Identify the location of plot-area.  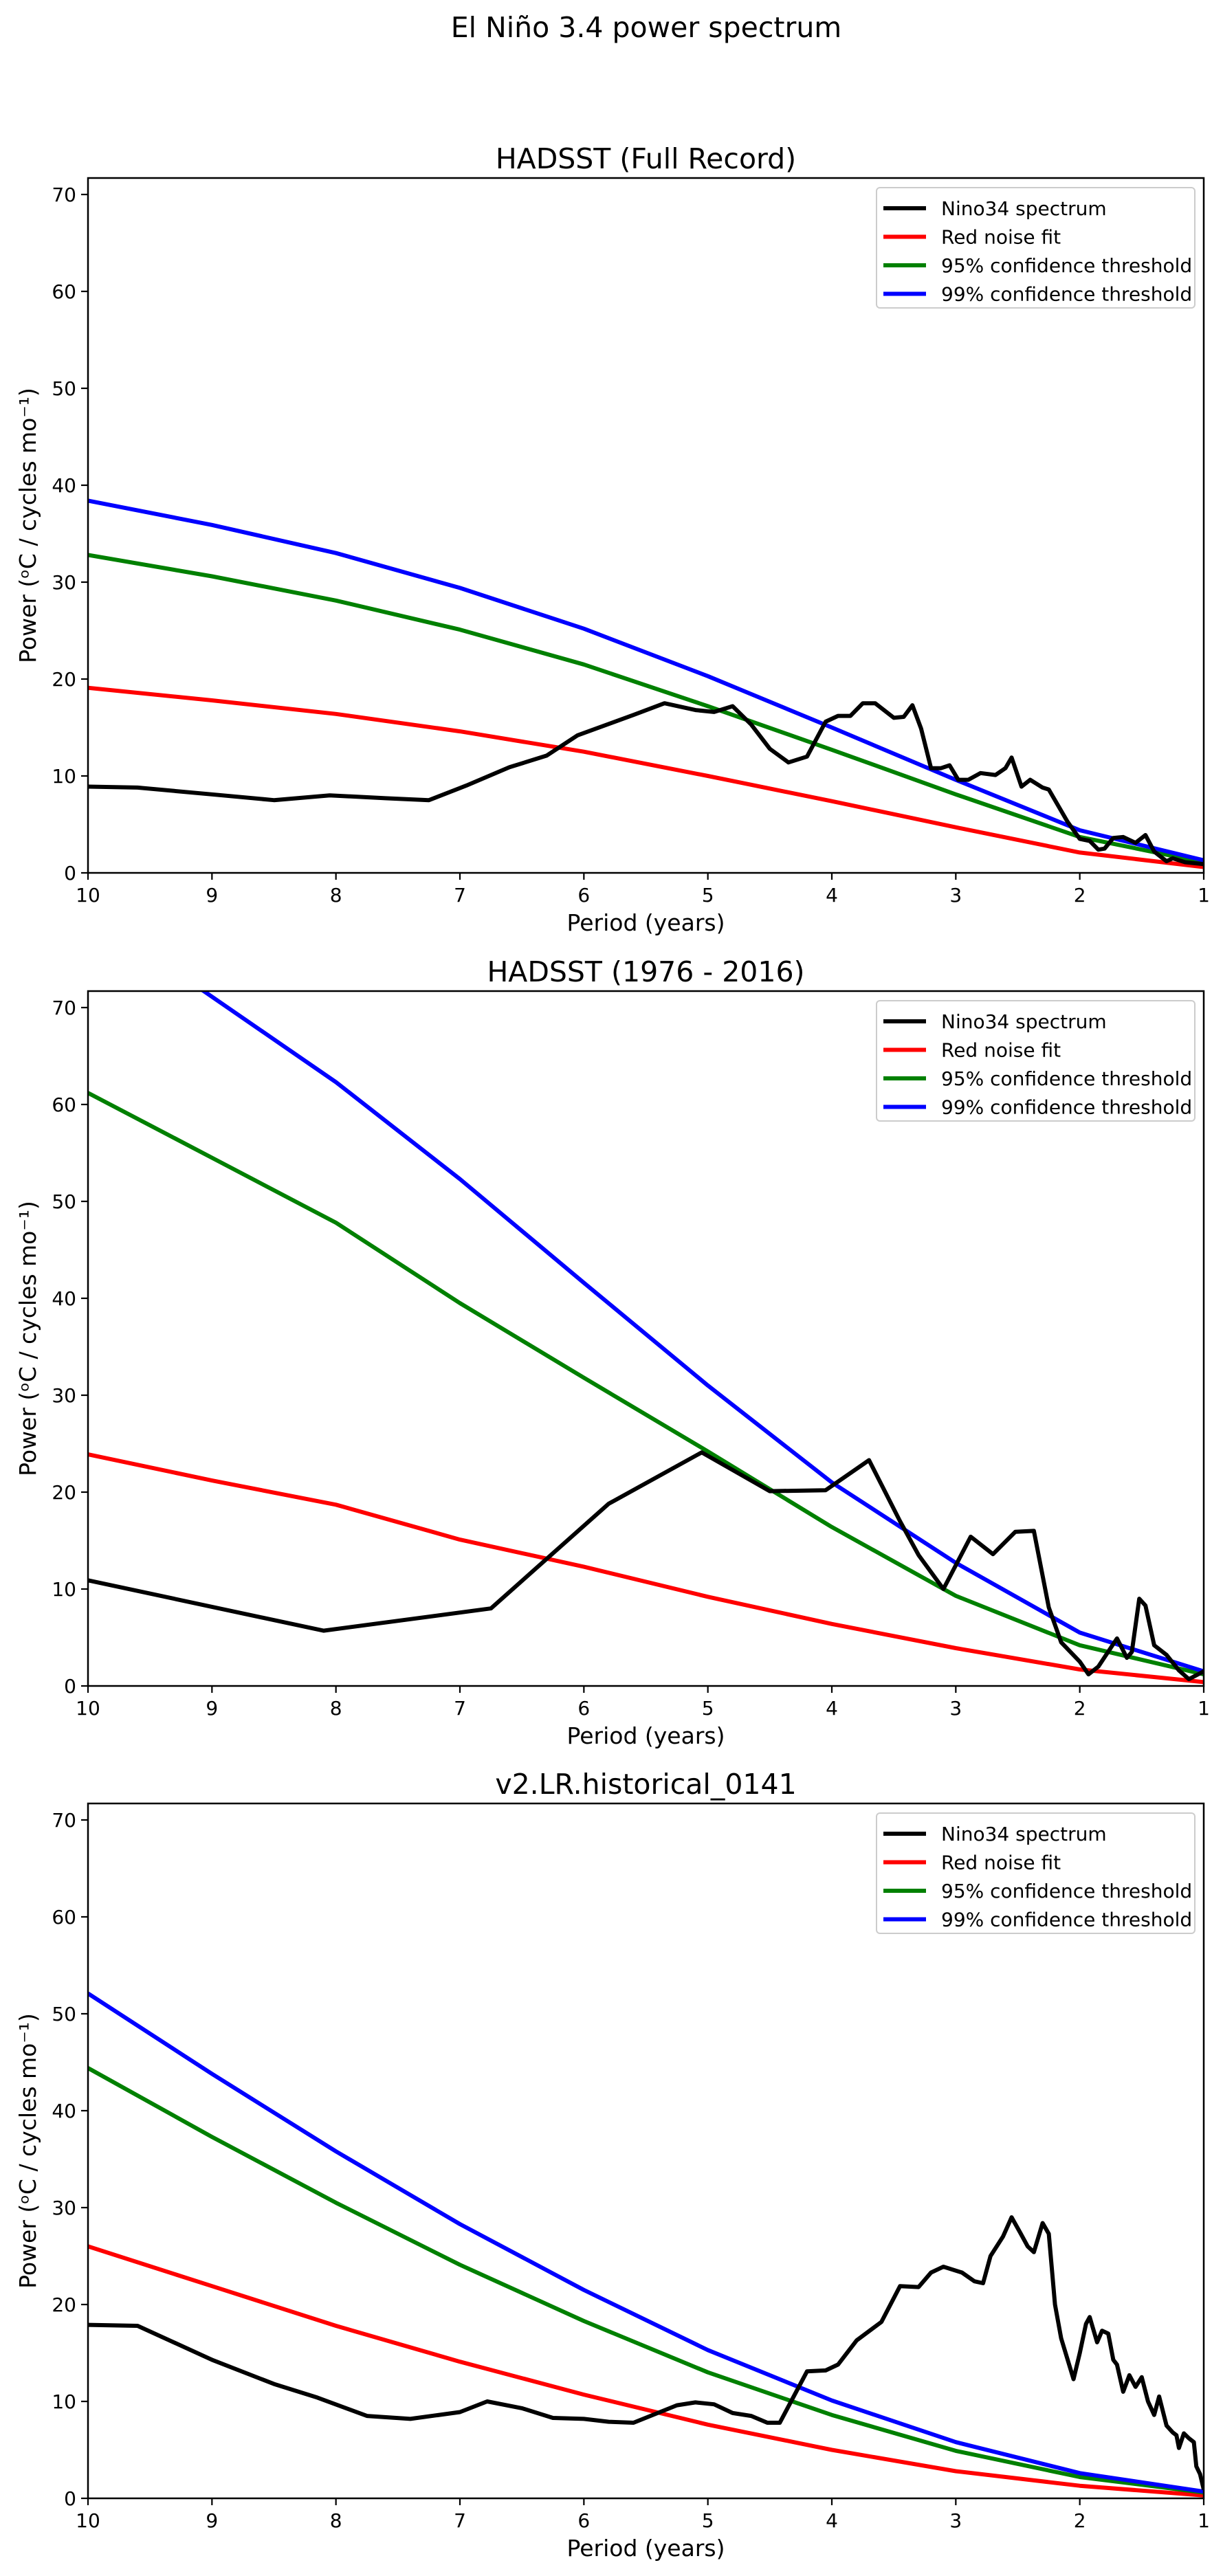
(646, 683).